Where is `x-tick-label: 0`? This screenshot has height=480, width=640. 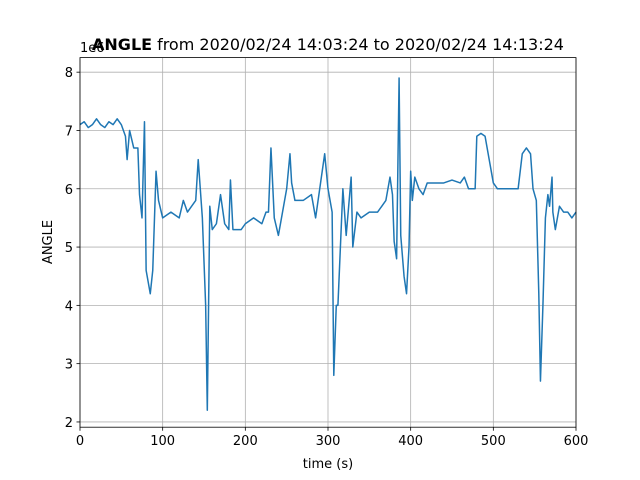 x-tick-label: 0 is located at coordinates (80, 441).